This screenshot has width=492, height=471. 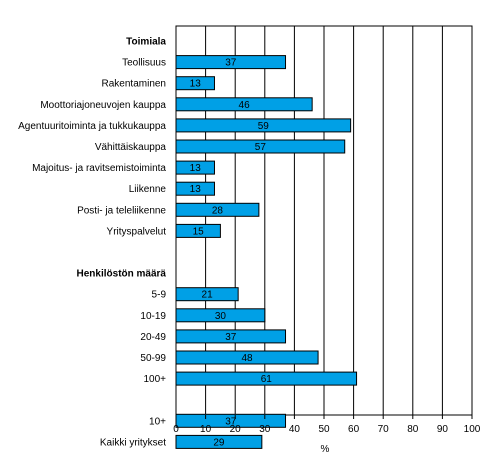 I want to click on category-label: 5-9, so click(x=159, y=295).